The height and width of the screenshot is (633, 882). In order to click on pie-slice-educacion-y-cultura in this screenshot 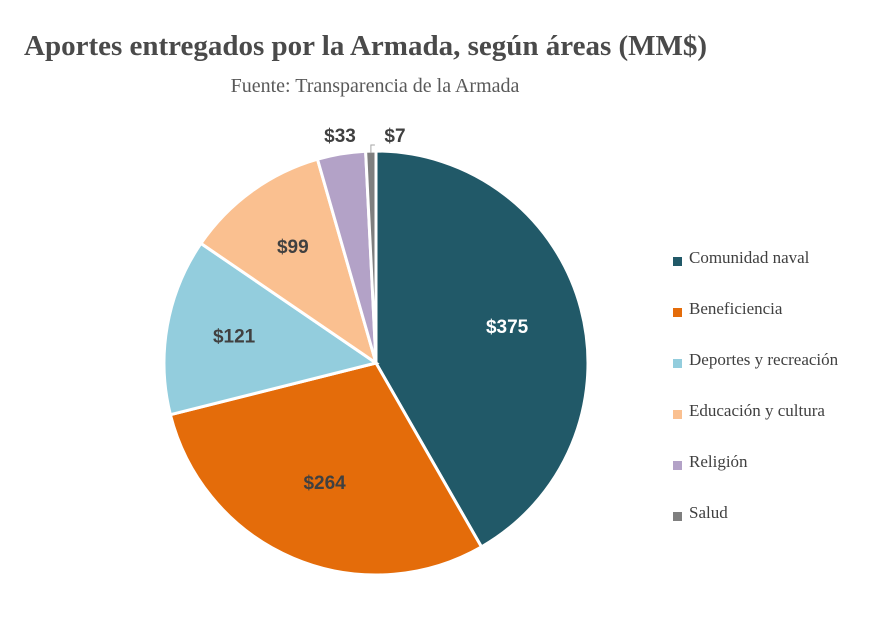, I will do `click(288, 262)`.